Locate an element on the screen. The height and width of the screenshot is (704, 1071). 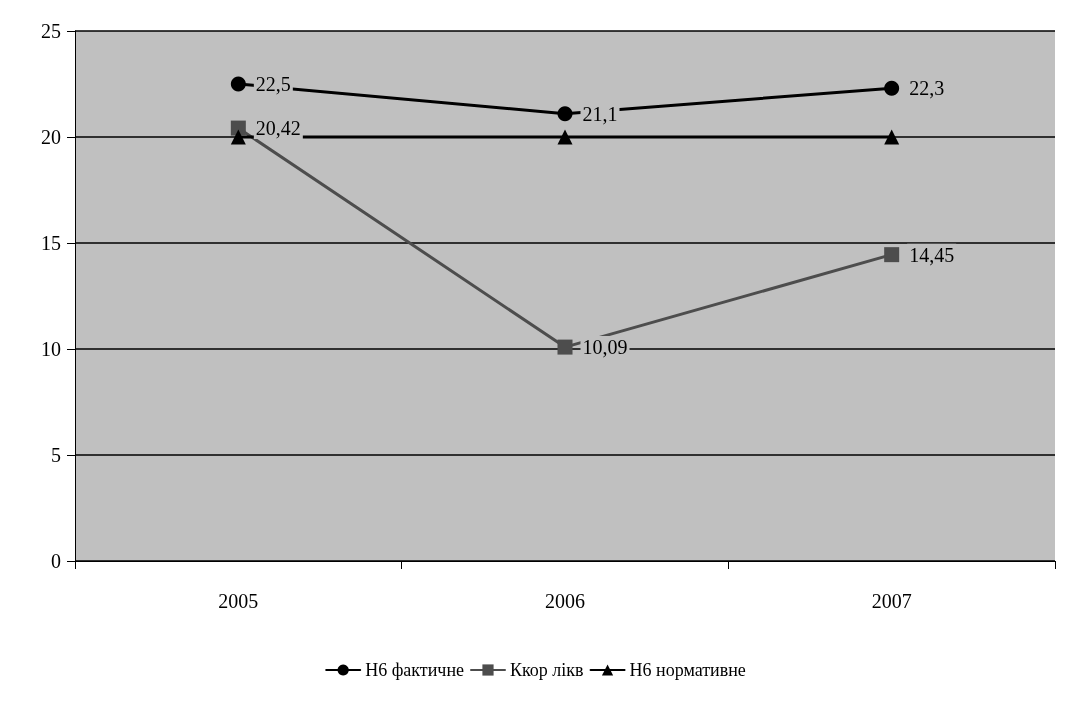
y-tick-label: 20 is located at coordinates (51, 137).